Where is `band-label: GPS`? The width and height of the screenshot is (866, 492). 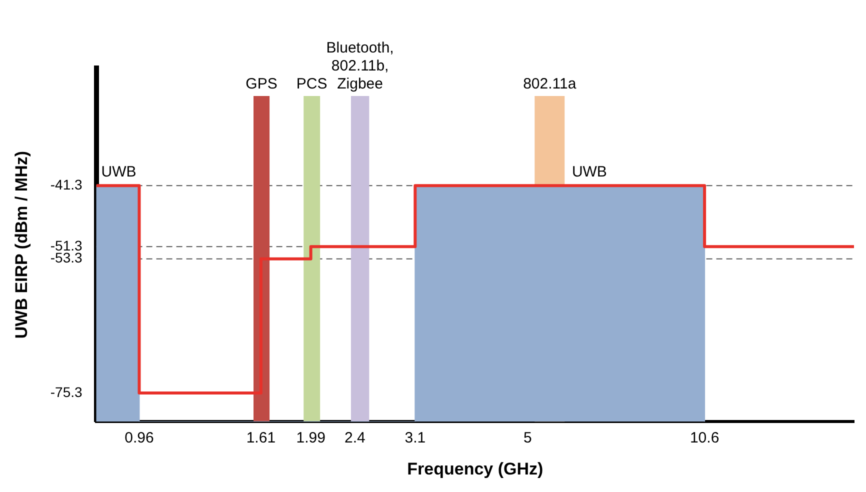
band-label: GPS is located at coordinates (262, 84).